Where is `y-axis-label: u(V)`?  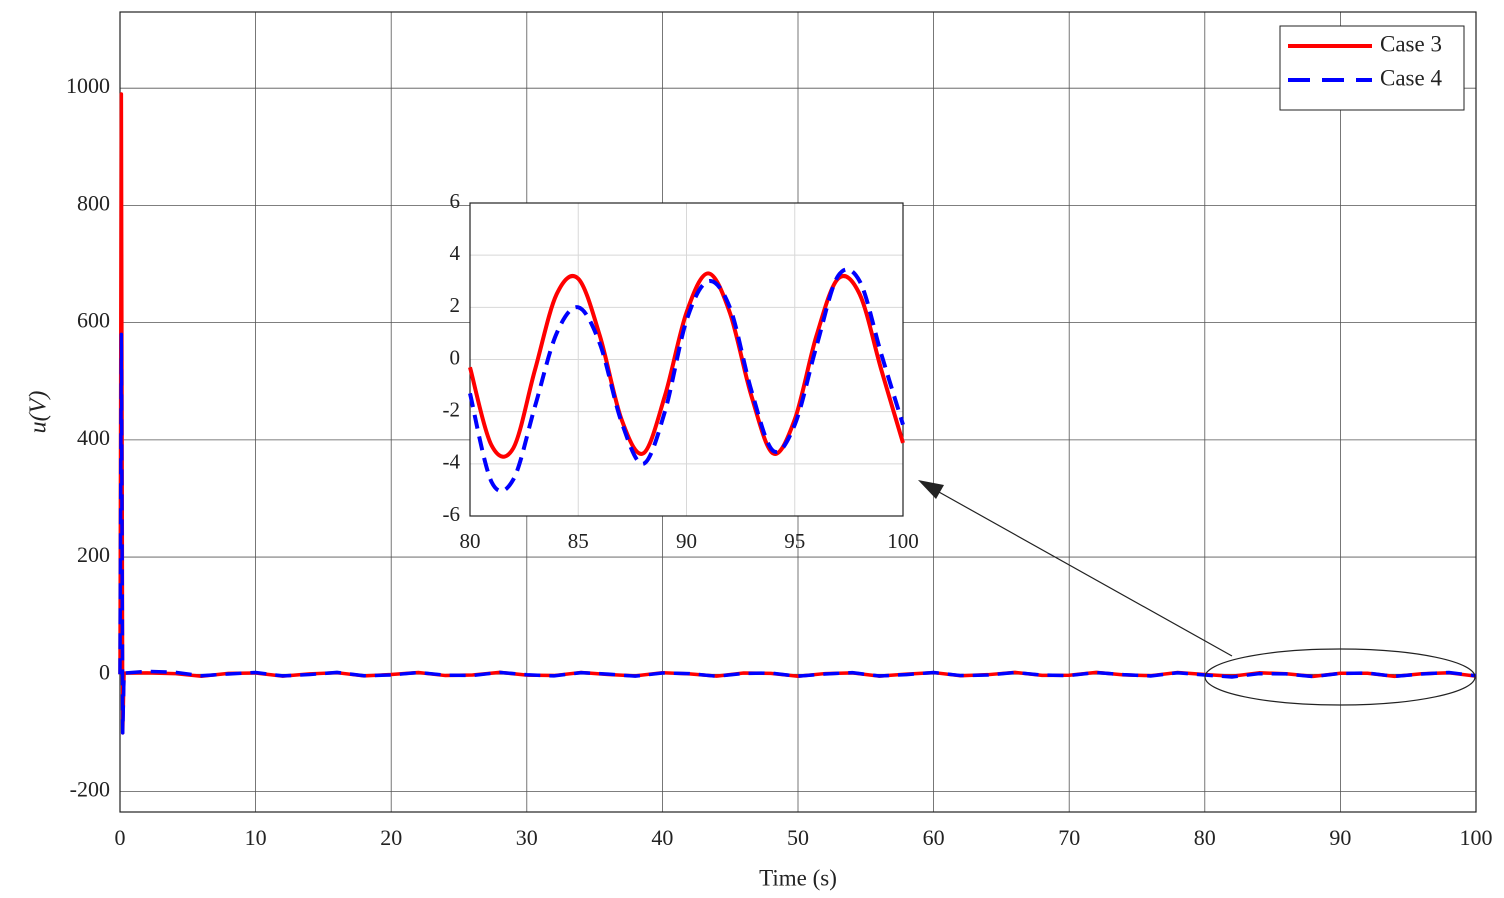
y-axis-label: u(V) is located at coordinates (39, 412).